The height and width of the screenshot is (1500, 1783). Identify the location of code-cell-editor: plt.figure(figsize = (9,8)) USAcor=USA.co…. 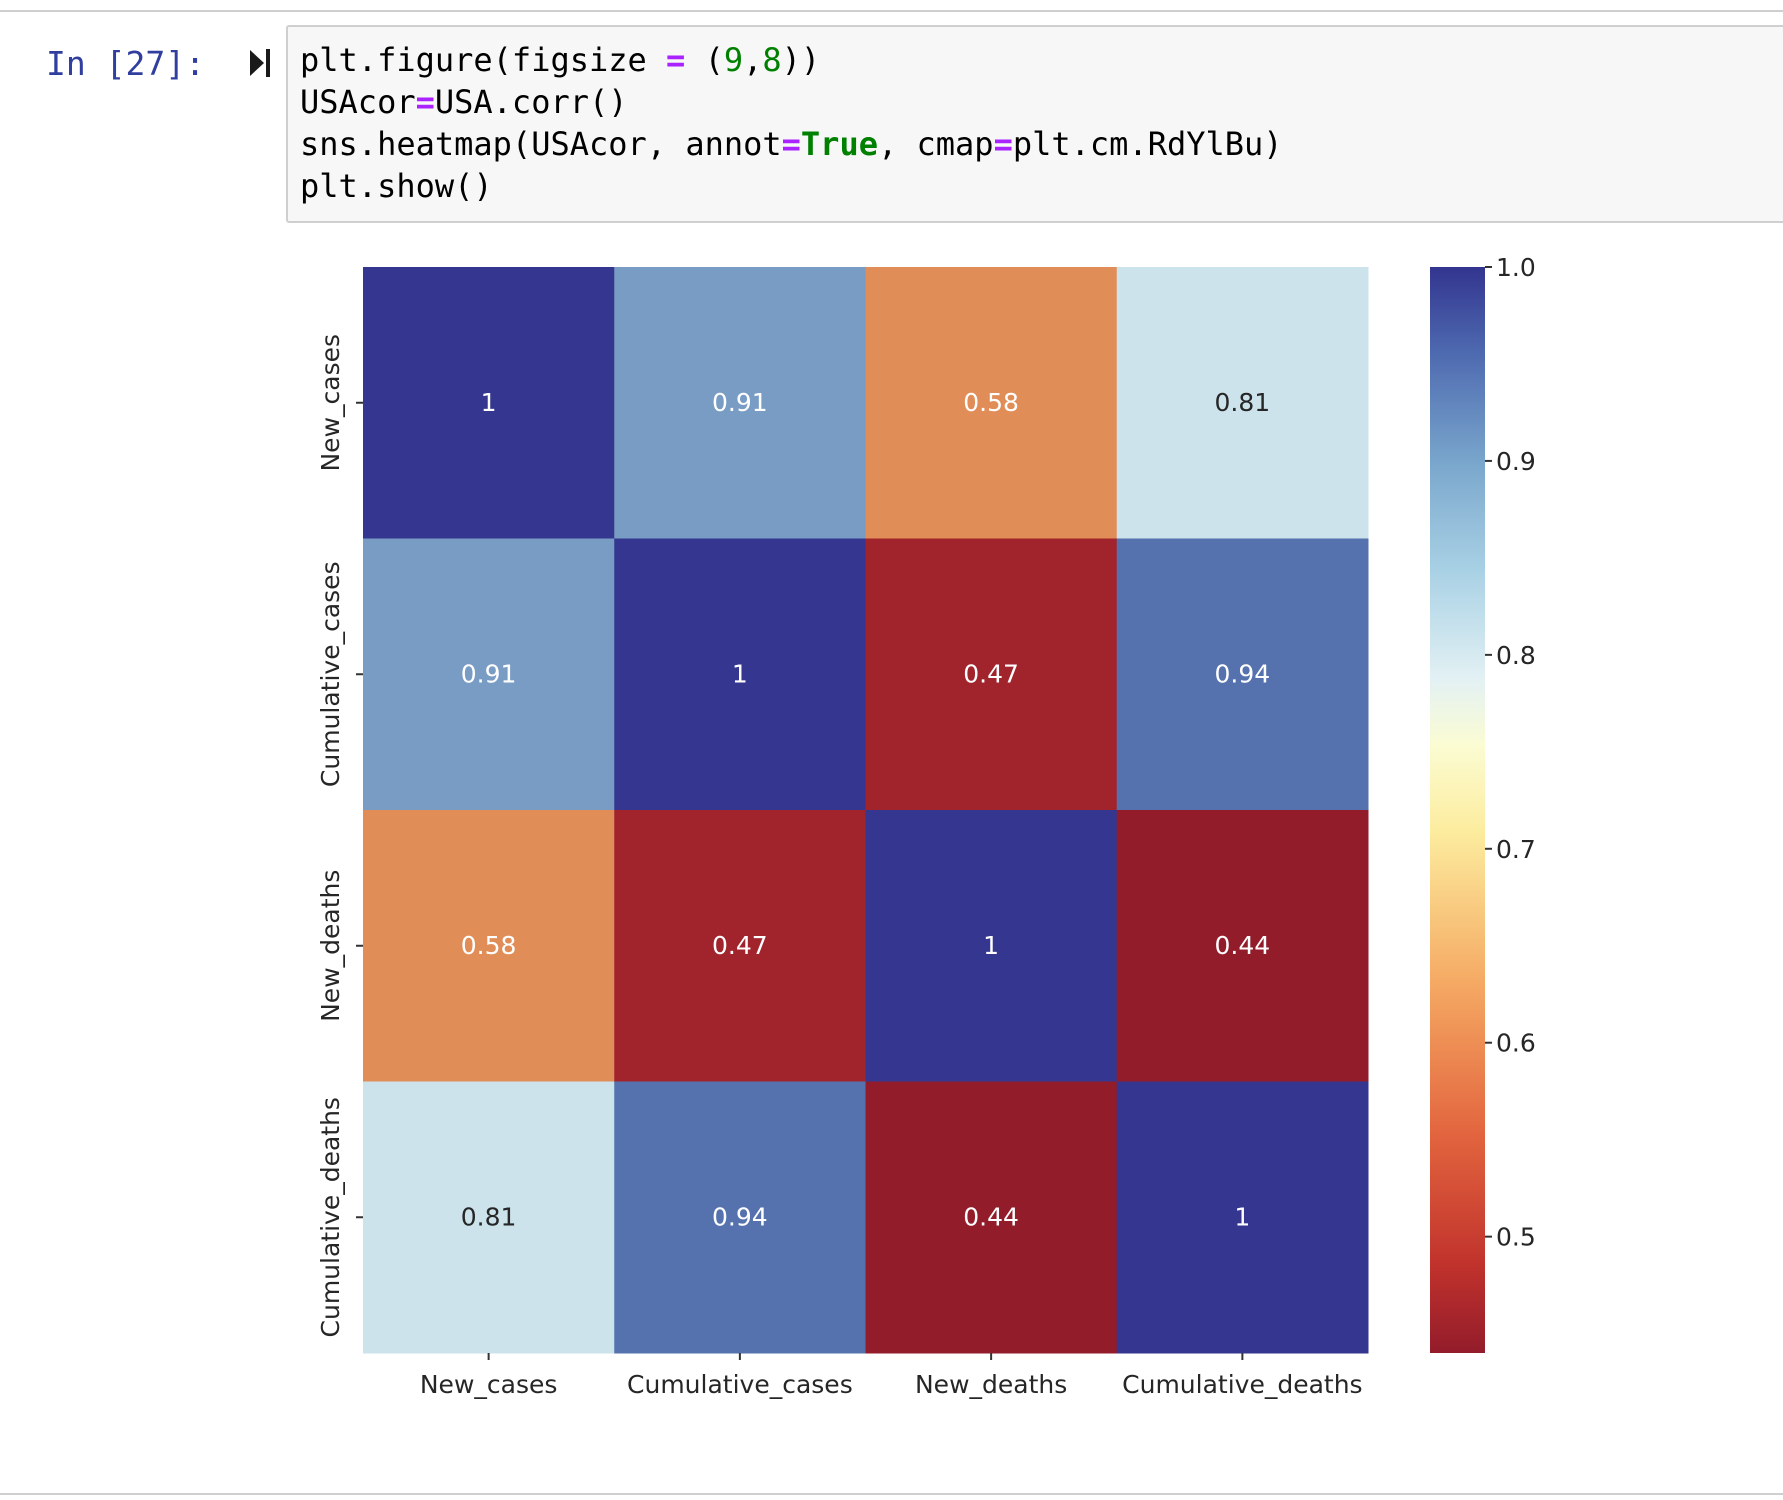
(1034, 124).